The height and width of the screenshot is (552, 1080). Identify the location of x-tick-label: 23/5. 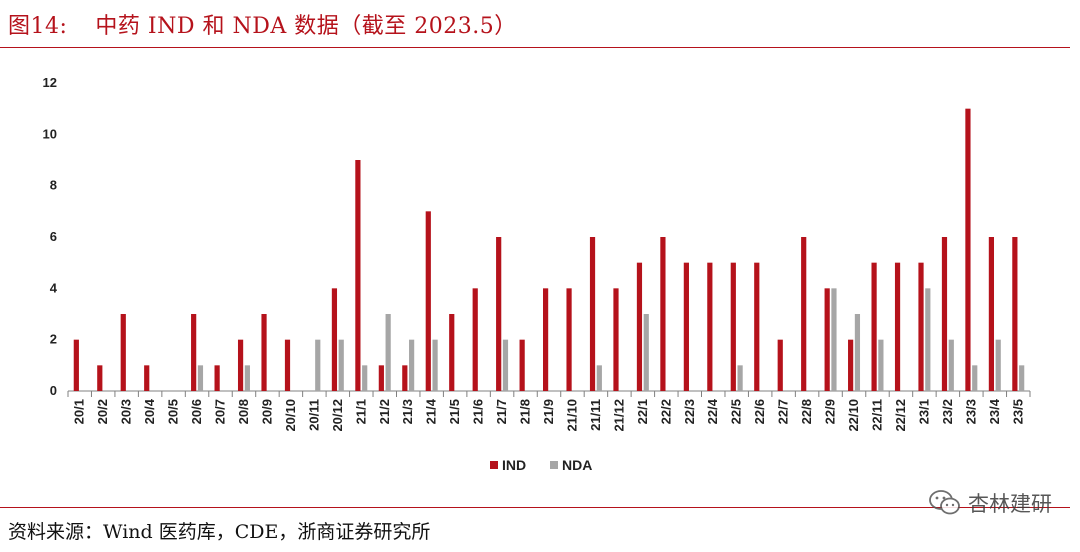
(1017, 411).